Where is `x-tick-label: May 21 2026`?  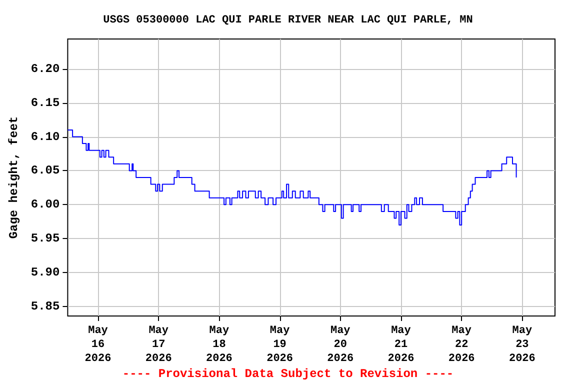
x-tick-label: May 21 2026 is located at coordinates (401, 345).